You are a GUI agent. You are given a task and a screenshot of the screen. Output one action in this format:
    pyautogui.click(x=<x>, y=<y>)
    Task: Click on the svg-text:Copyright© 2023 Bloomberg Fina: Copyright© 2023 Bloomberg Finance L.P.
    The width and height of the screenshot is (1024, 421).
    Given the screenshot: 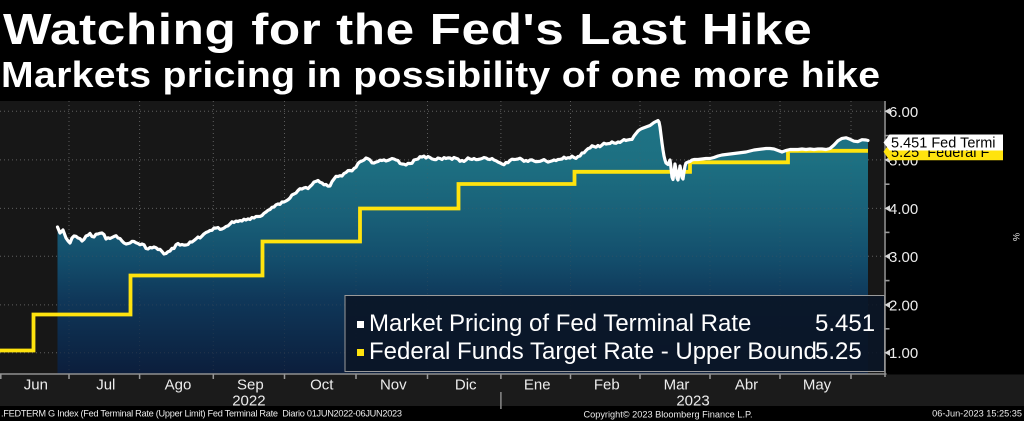 What is the action you would take?
    pyautogui.click(x=667, y=415)
    